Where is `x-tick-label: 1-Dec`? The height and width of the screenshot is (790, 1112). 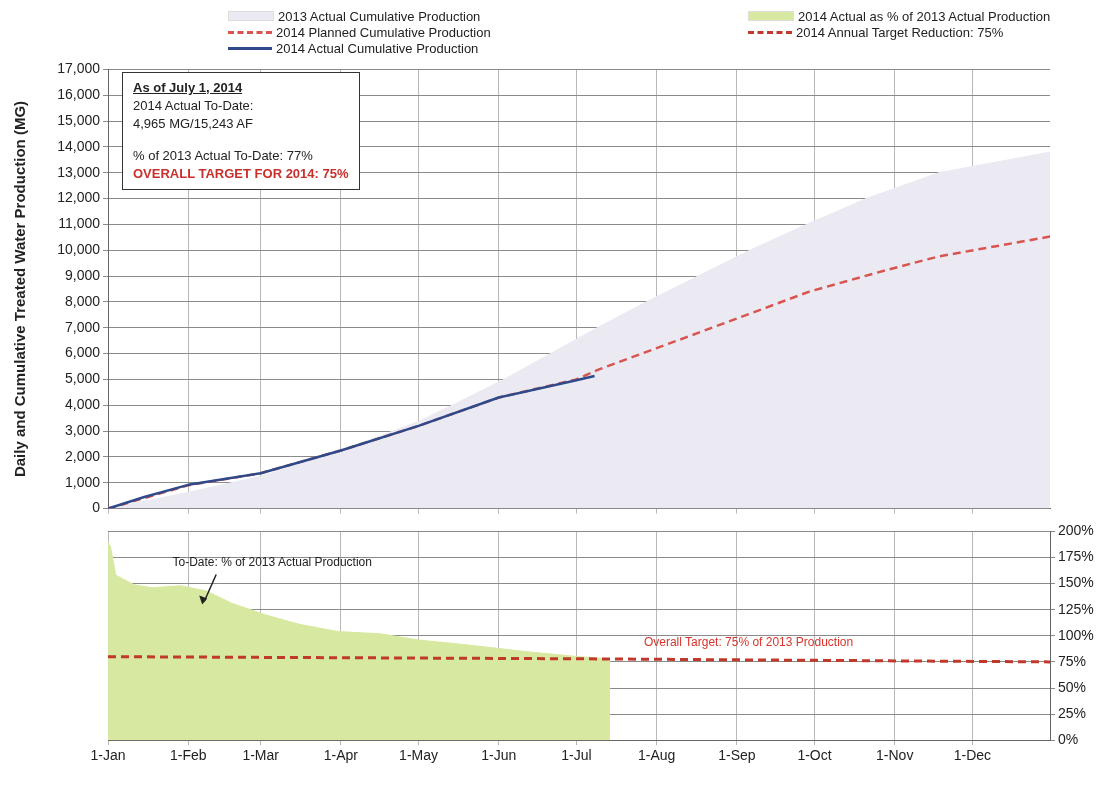 x-tick-label: 1-Dec is located at coordinates (972, 755).